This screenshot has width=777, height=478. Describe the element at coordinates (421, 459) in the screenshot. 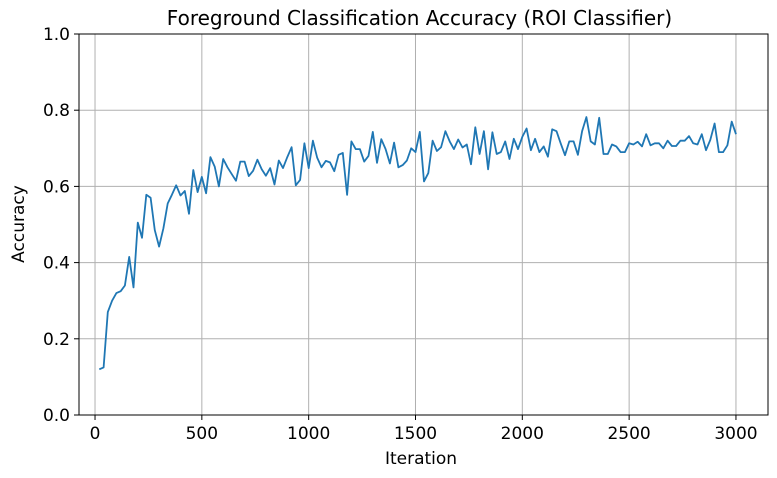

I see `x-axis-label: Iteration` at that location.